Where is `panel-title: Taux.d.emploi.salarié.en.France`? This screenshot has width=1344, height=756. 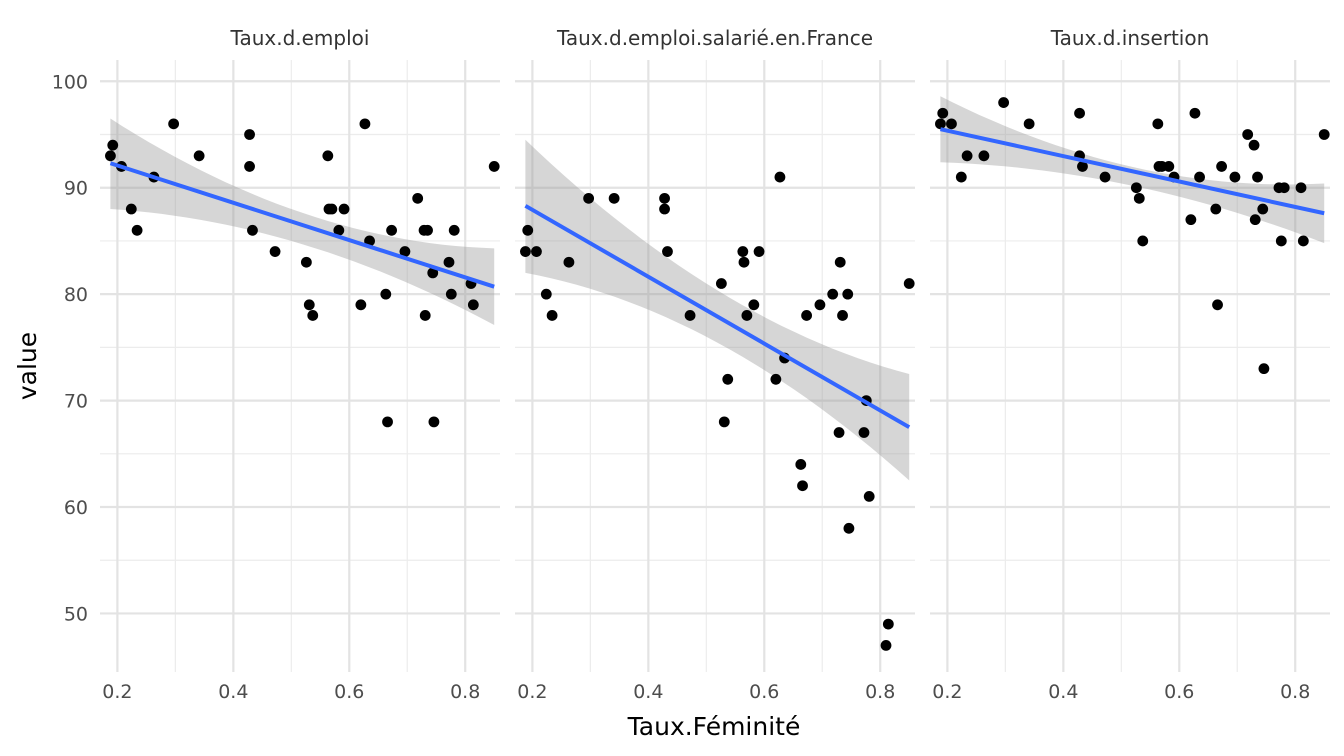 panel-title: Taux.d.emploi.salarié.en.France is located at coordinates (714, 38).